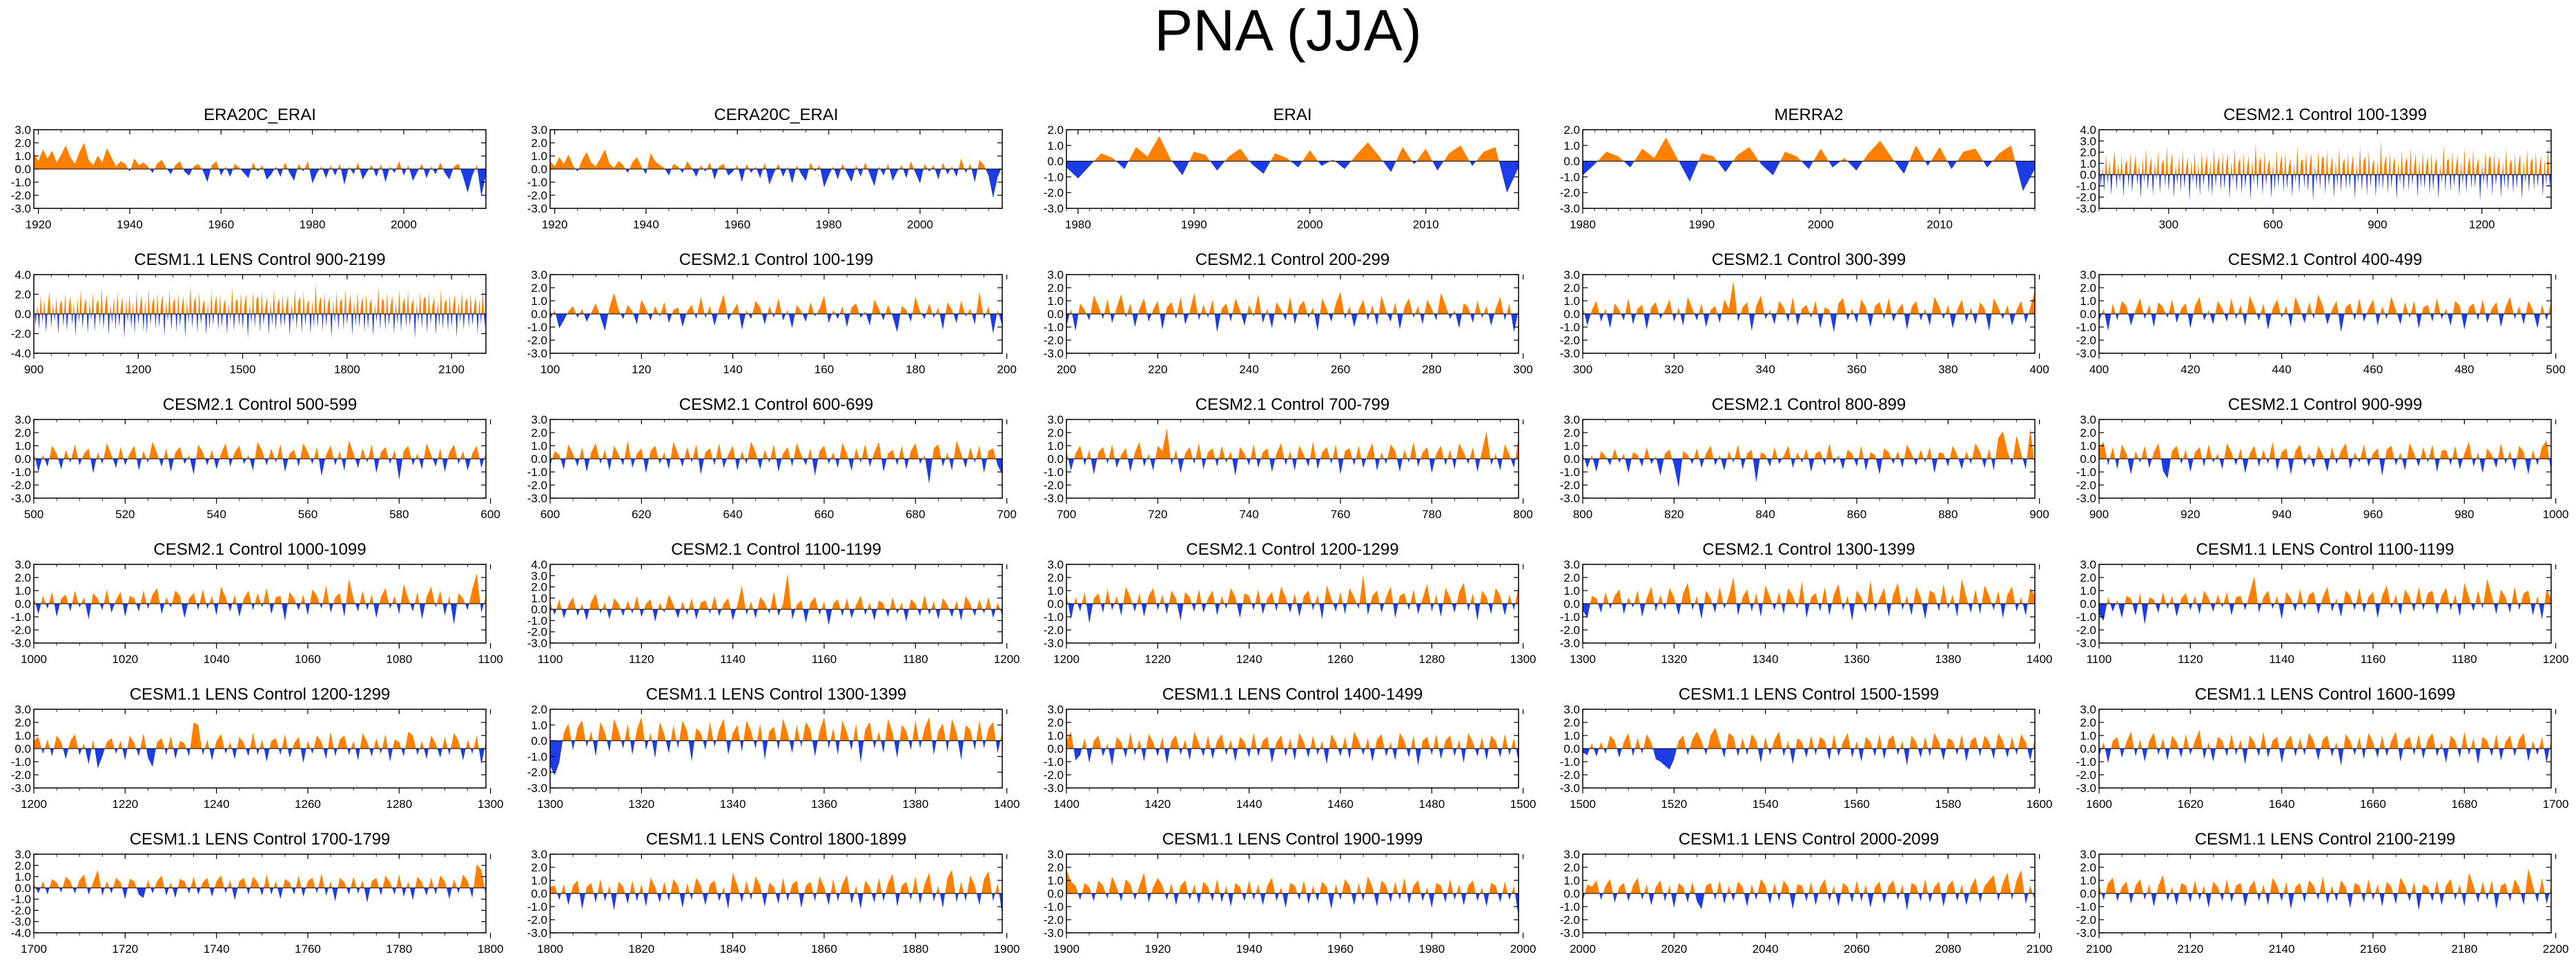 This screenshot has width=2576, height=968. Describe the element at coordinates (1431, 369) in the screenshot. I see `x-tick-label: 280` at that location.